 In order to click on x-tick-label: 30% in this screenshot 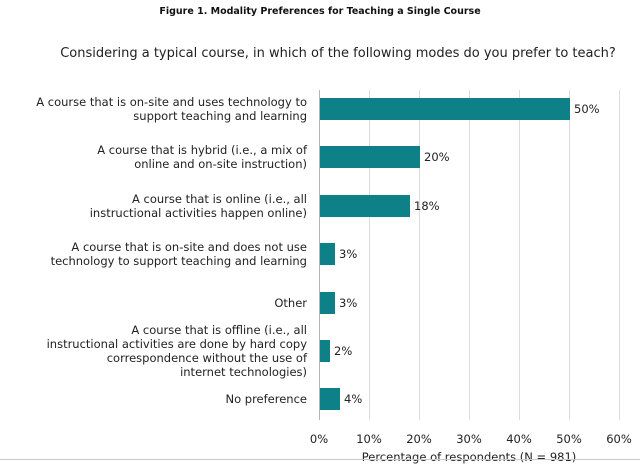, I will do `click(469, 439)`.